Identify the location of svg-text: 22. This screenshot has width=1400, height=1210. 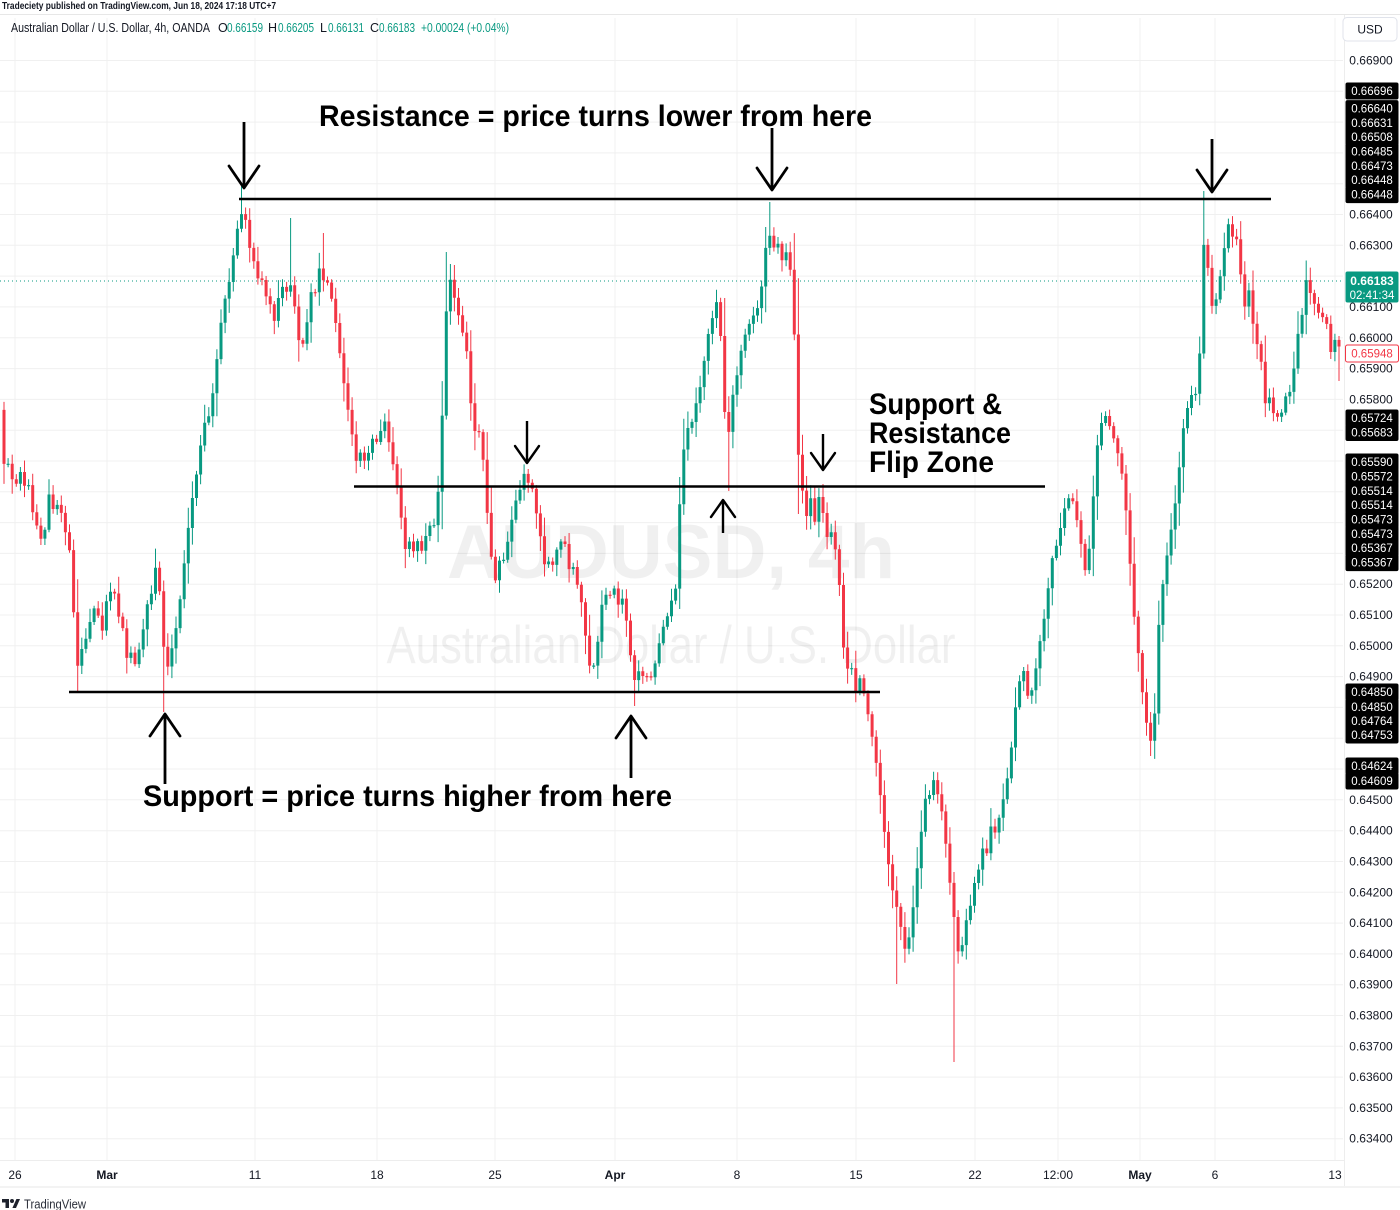
(975, 1175).